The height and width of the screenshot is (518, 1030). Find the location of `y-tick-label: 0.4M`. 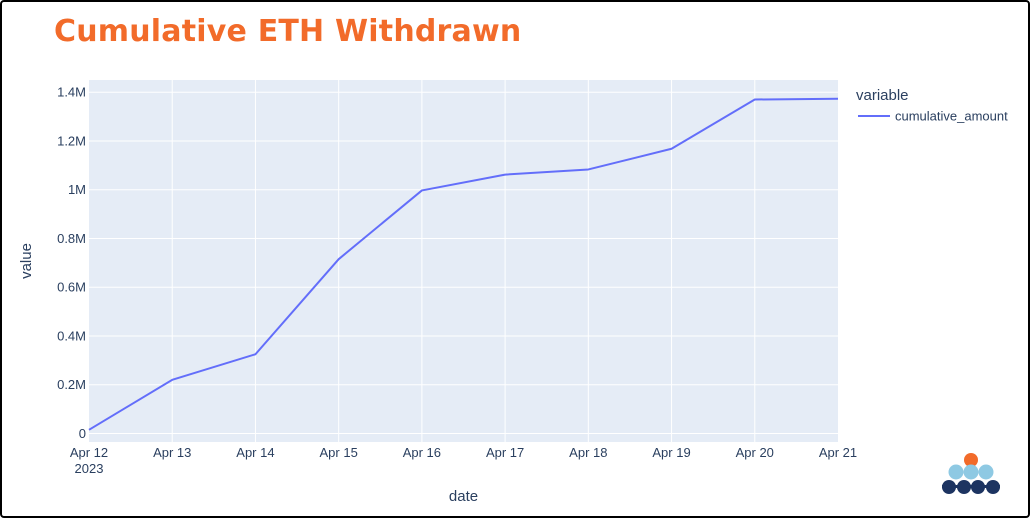

y-tick-label: 0.4M is located at coordinates (71, 335).